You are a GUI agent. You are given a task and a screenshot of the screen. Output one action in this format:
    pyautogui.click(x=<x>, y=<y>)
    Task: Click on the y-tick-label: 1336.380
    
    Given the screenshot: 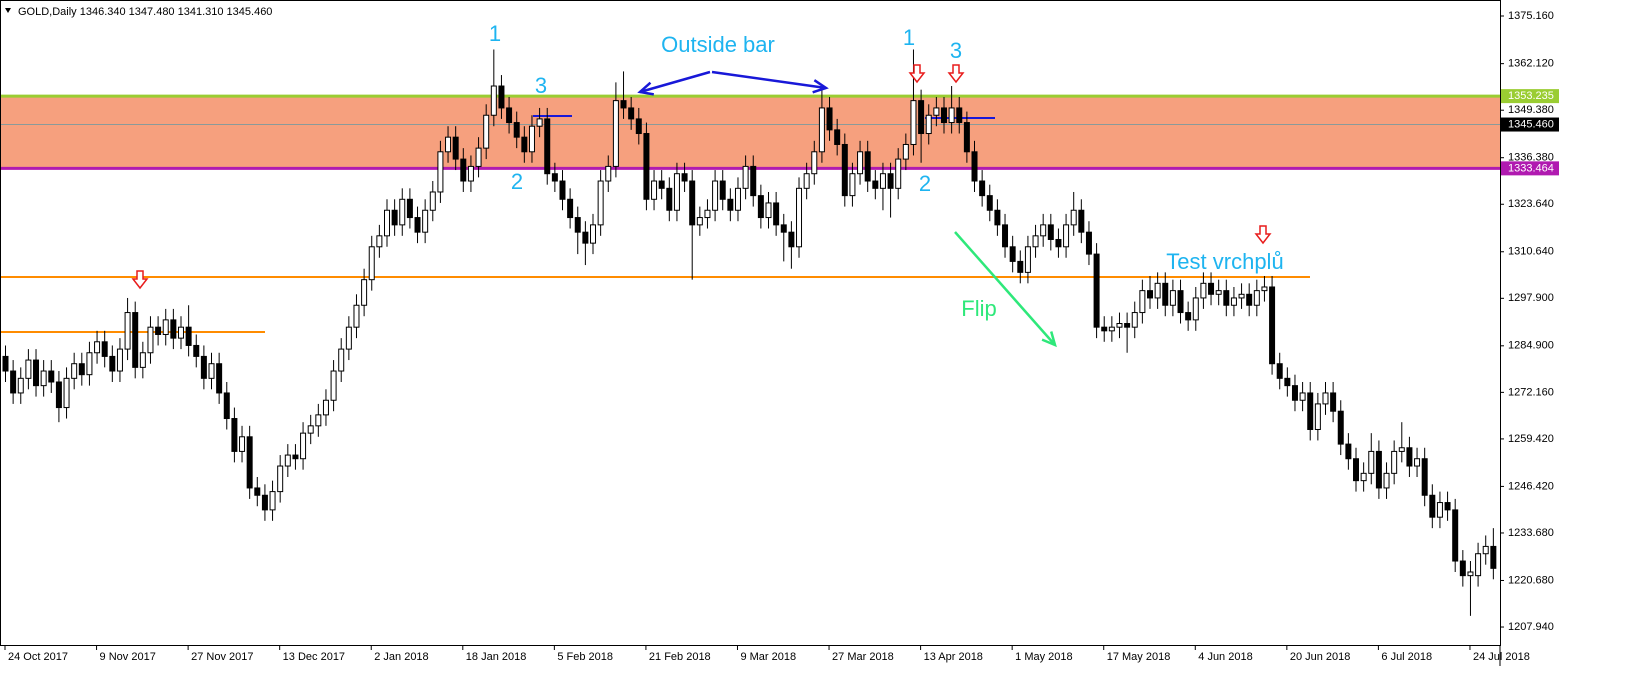 What is the action you would take?
    pyautogui.click(x=1531, y=158)
    